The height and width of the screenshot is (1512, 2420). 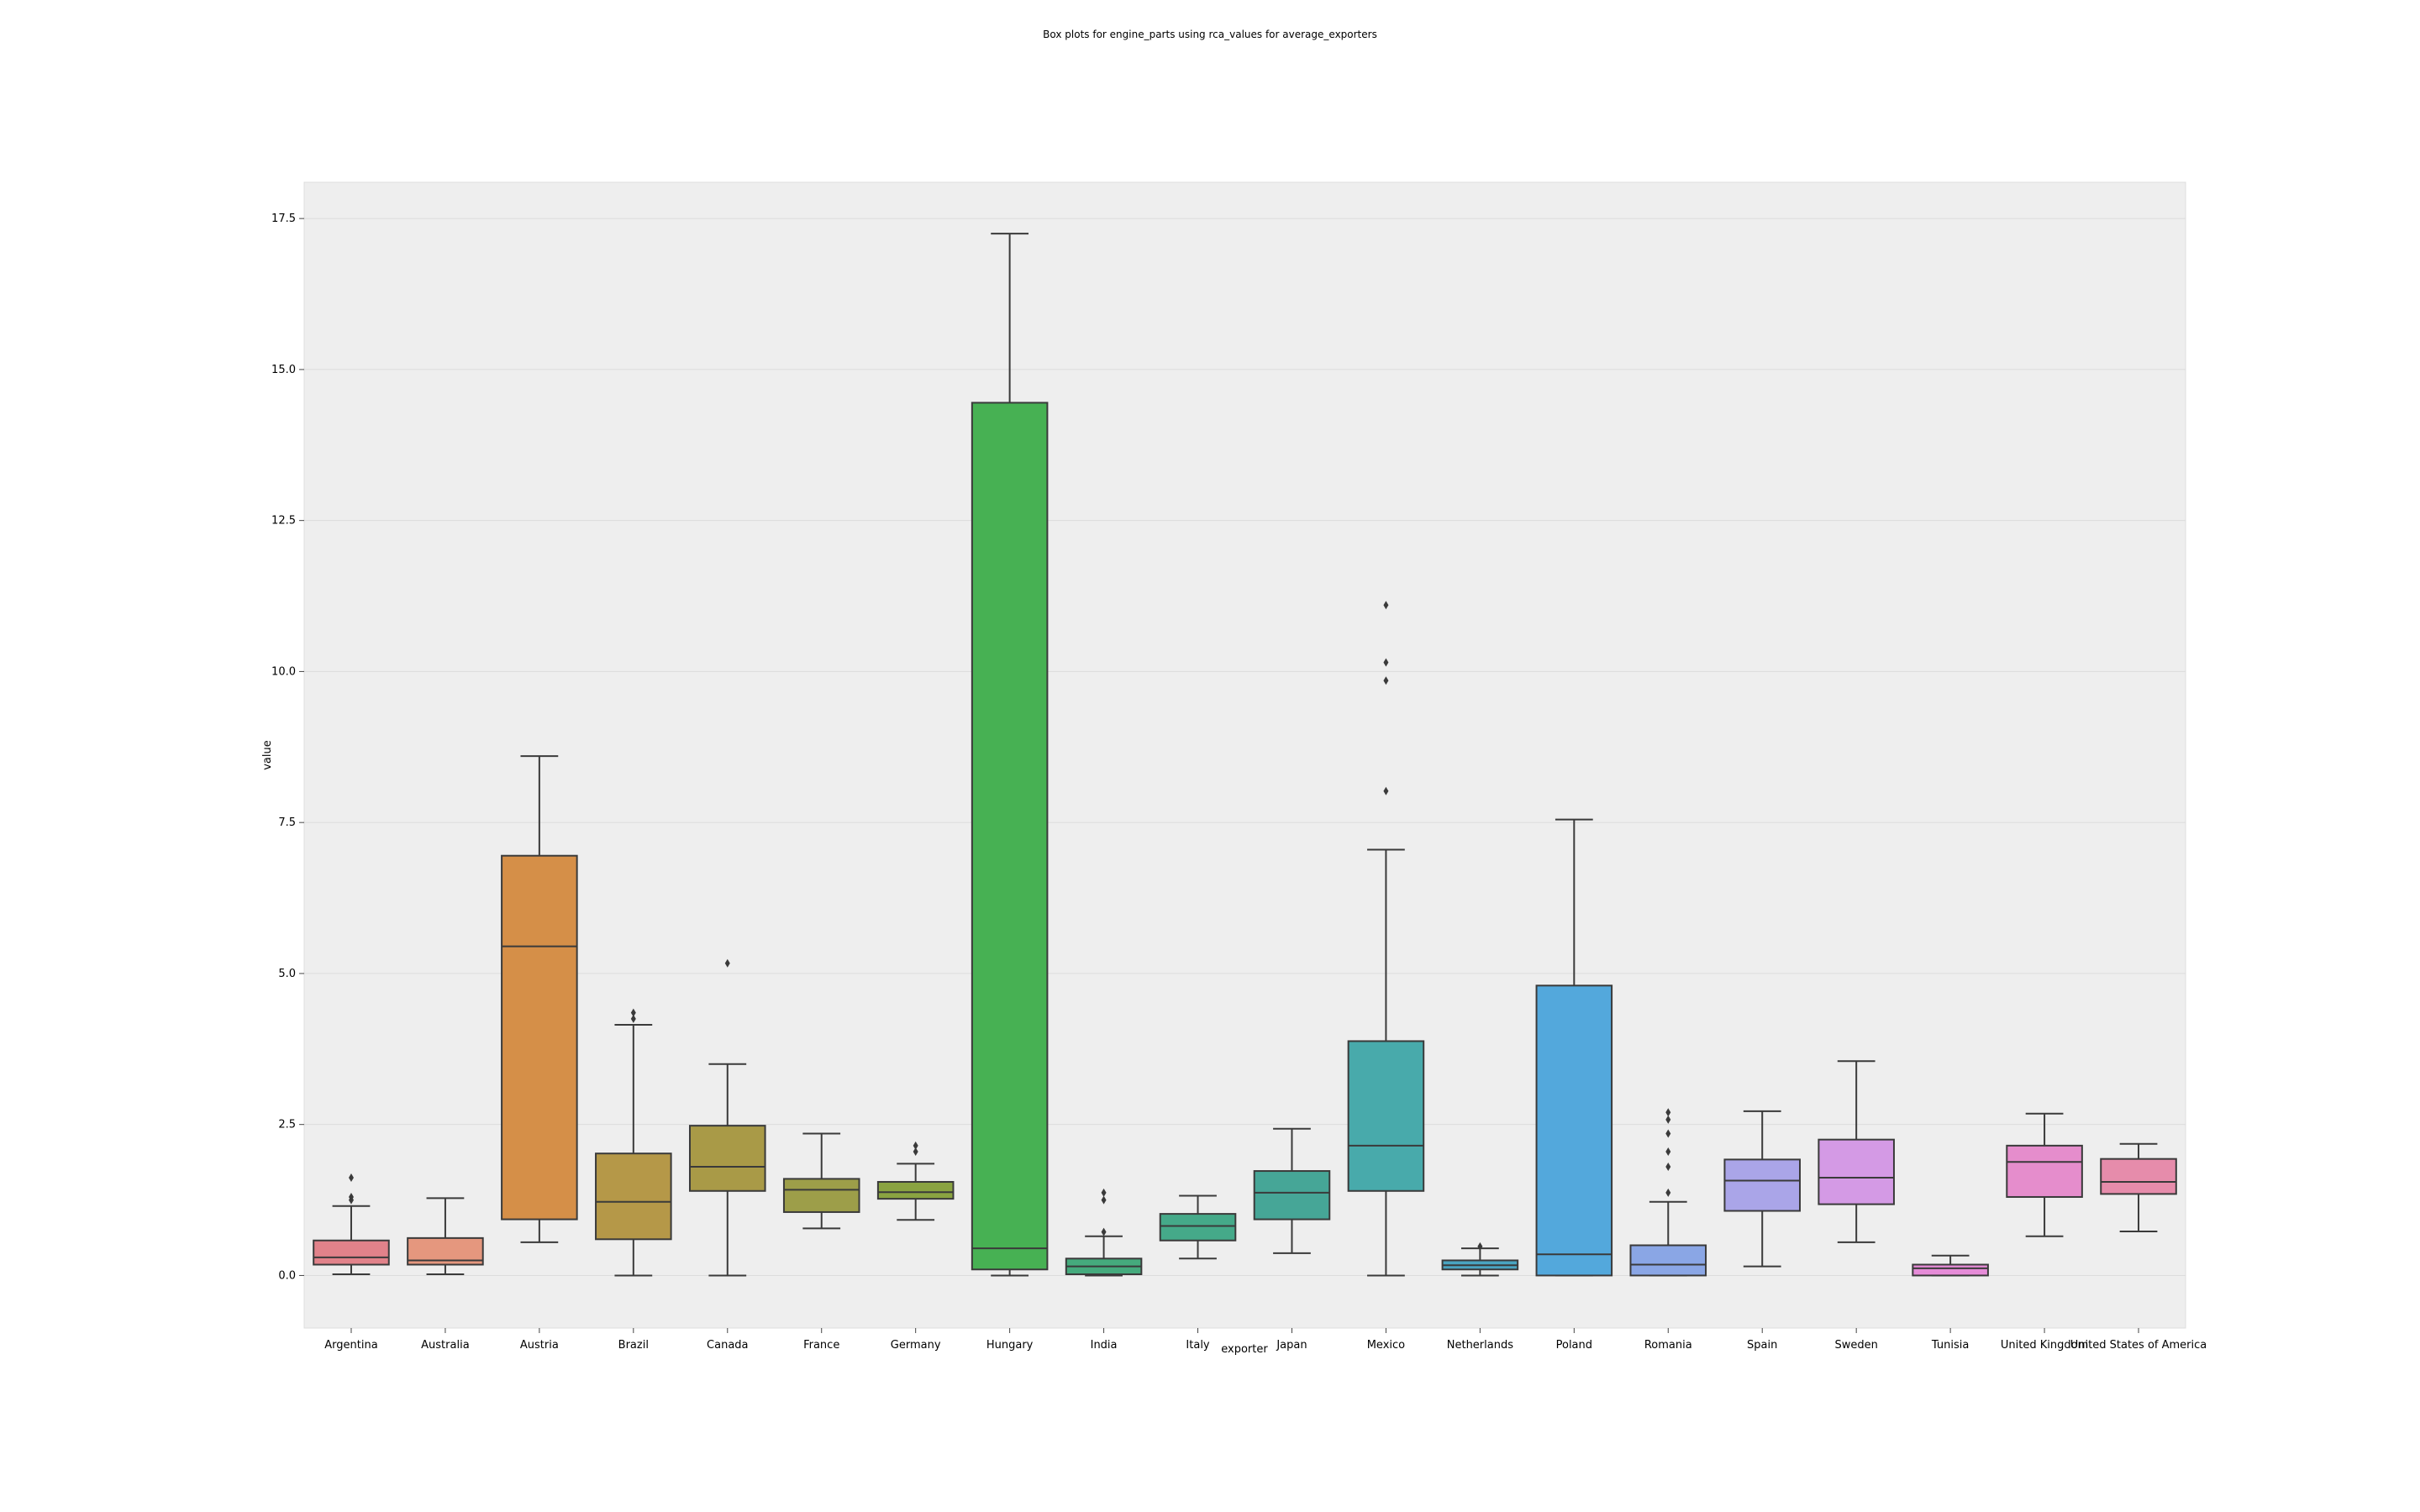 I want to click on box-hungary, so click(x=1010, y=755).